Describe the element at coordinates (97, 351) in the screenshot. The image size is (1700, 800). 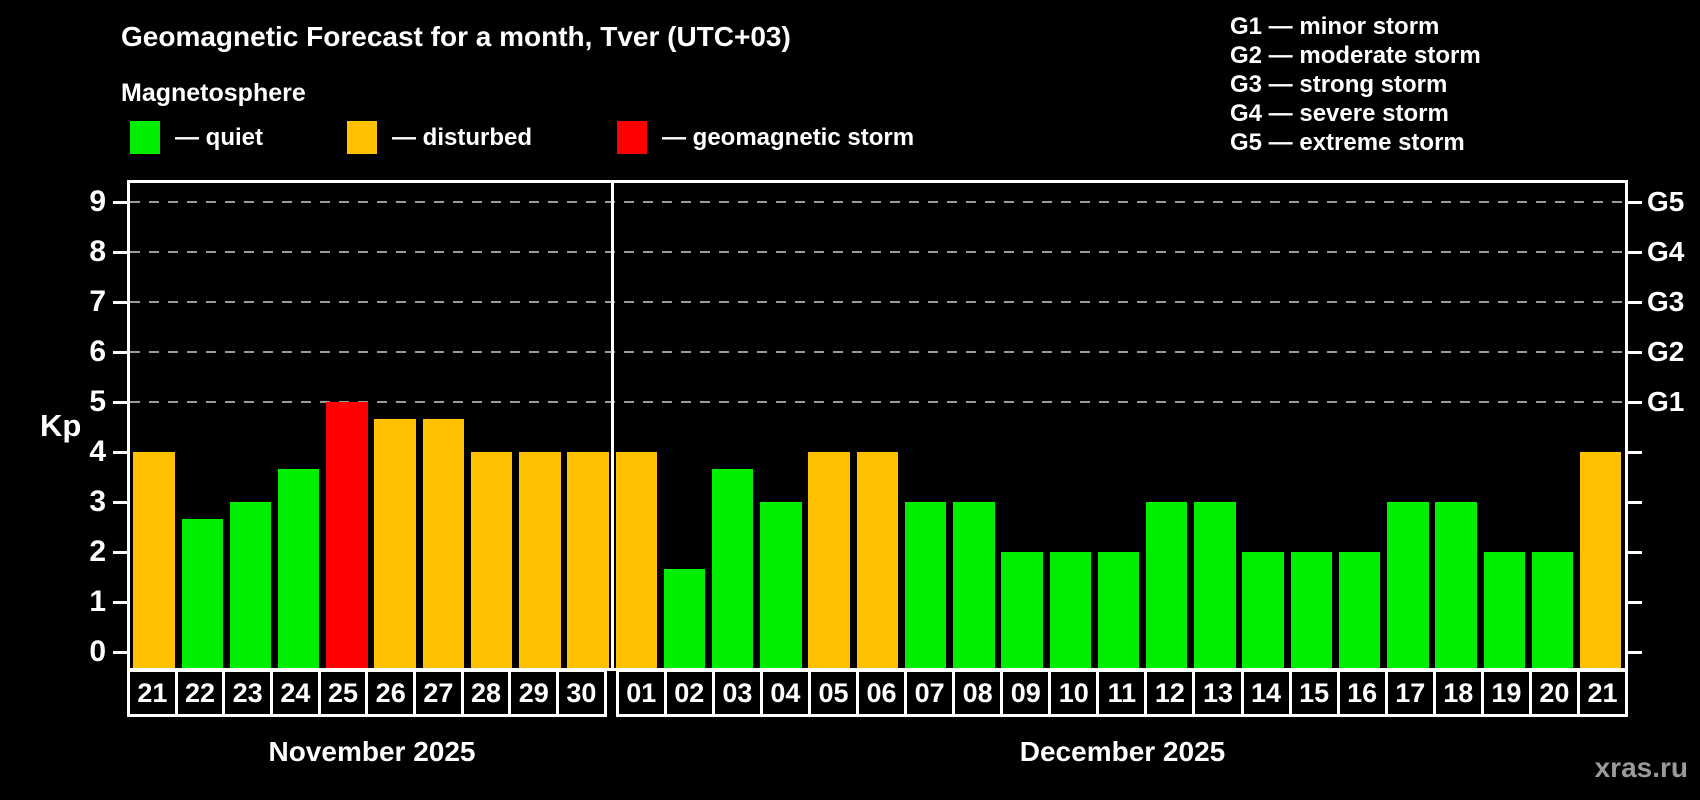
I see `y-tick-label-6: 6` at that location.